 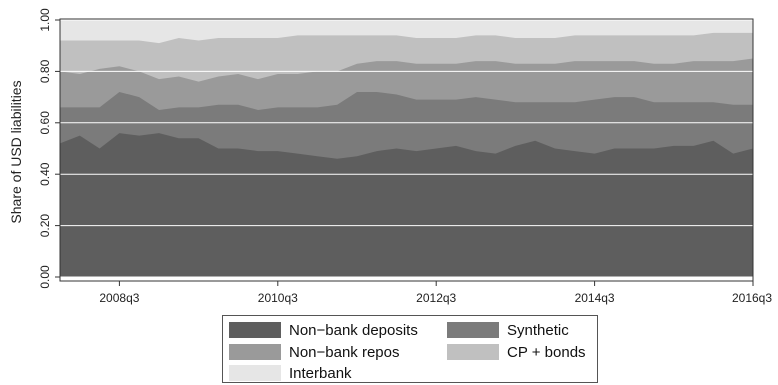 I want to click on y-axis-title: Share of USD liabilities, so click(x=16, y=151).